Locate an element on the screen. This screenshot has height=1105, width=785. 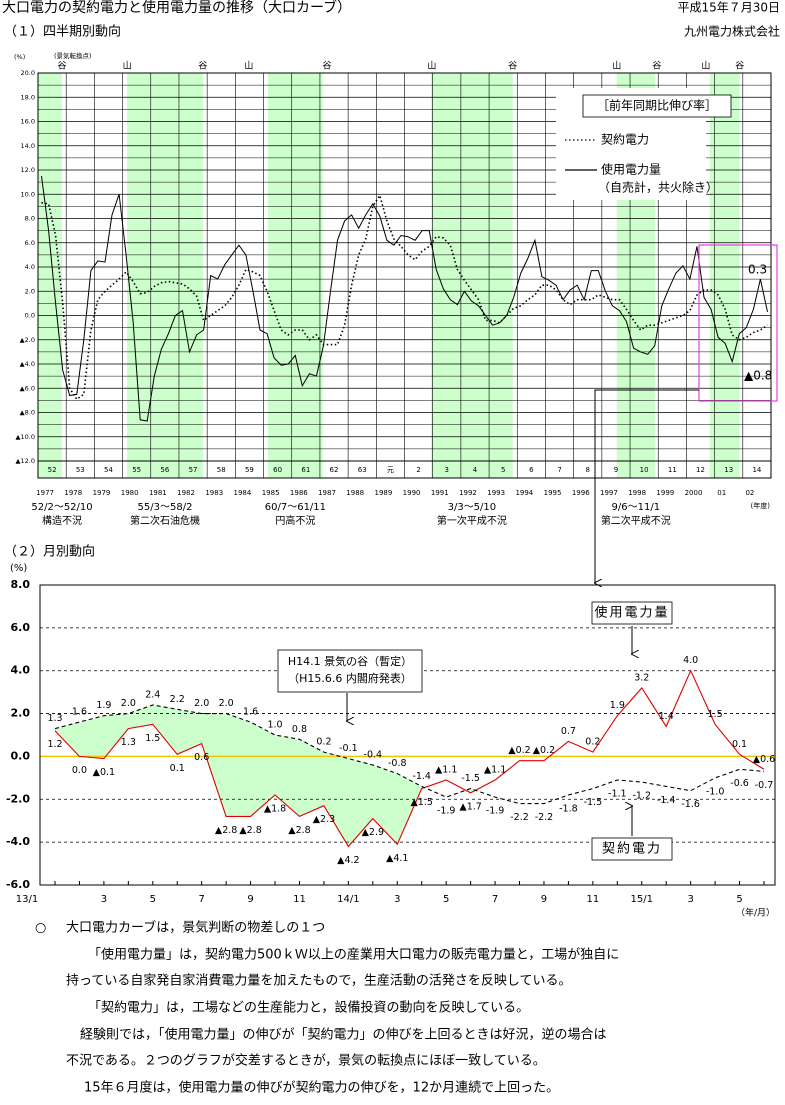
legend-note: （自売計，共火除き） is located at coordinates (658, 187).